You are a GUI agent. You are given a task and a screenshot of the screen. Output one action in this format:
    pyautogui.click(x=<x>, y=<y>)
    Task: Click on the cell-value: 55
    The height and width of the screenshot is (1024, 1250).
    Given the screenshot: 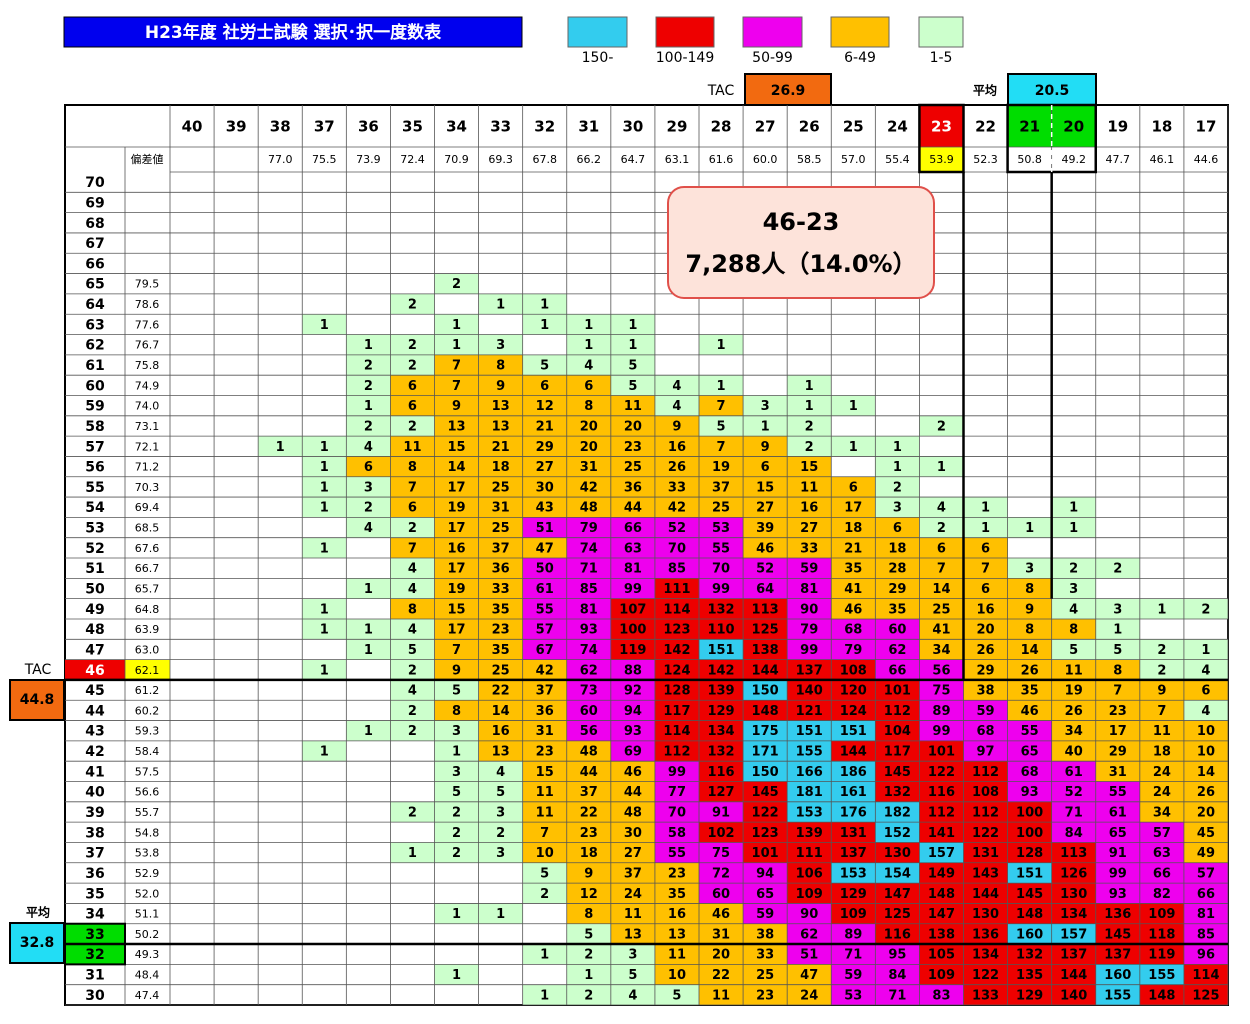 What is the action you would take?
    pyautogui.click(x=1118, y=792)
    